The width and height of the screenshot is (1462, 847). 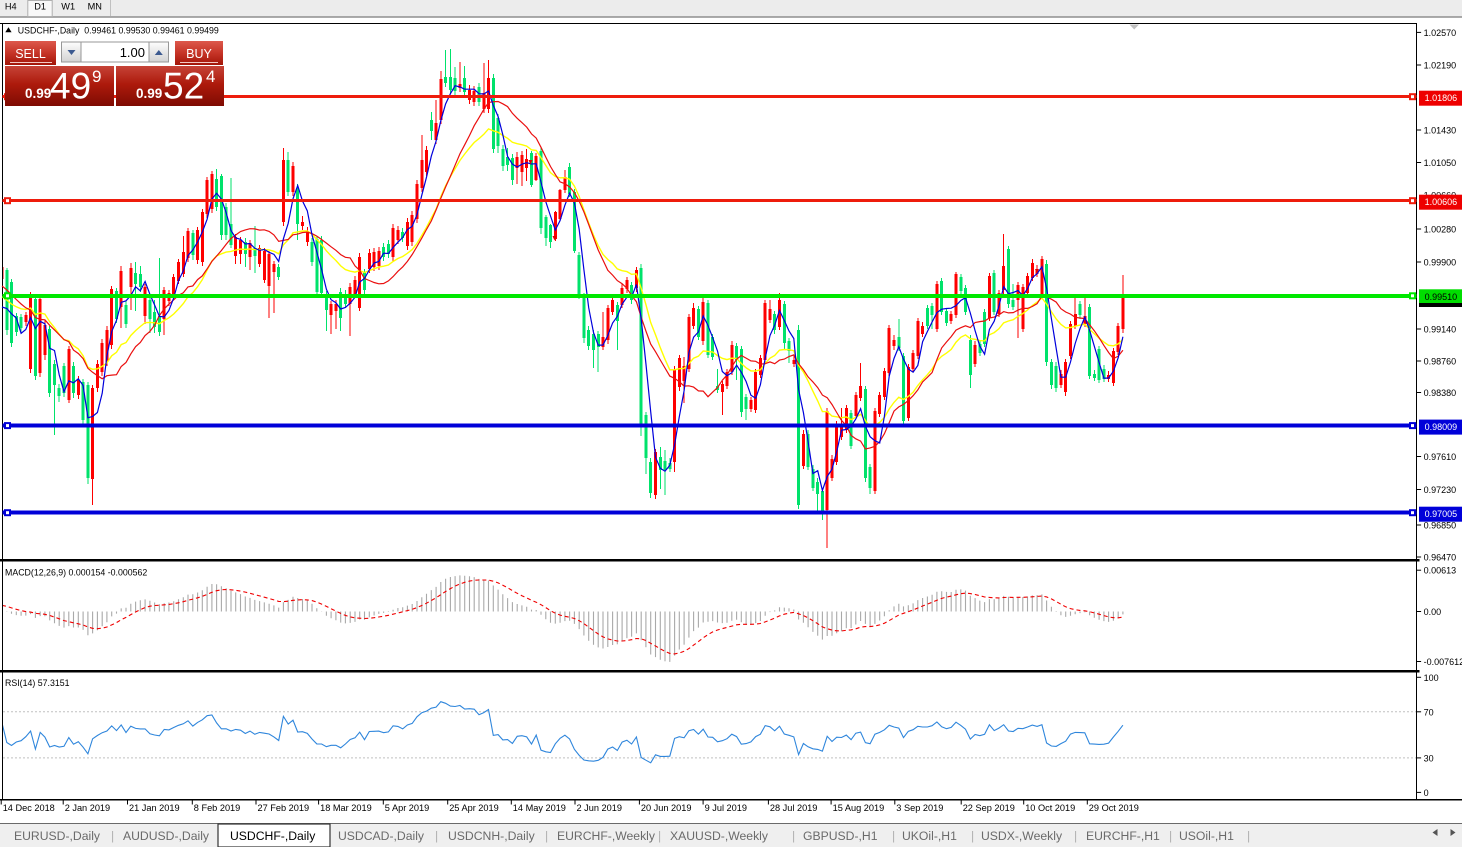 I want to click on svg-text: 0.97610, so click(x=1440, y=457).